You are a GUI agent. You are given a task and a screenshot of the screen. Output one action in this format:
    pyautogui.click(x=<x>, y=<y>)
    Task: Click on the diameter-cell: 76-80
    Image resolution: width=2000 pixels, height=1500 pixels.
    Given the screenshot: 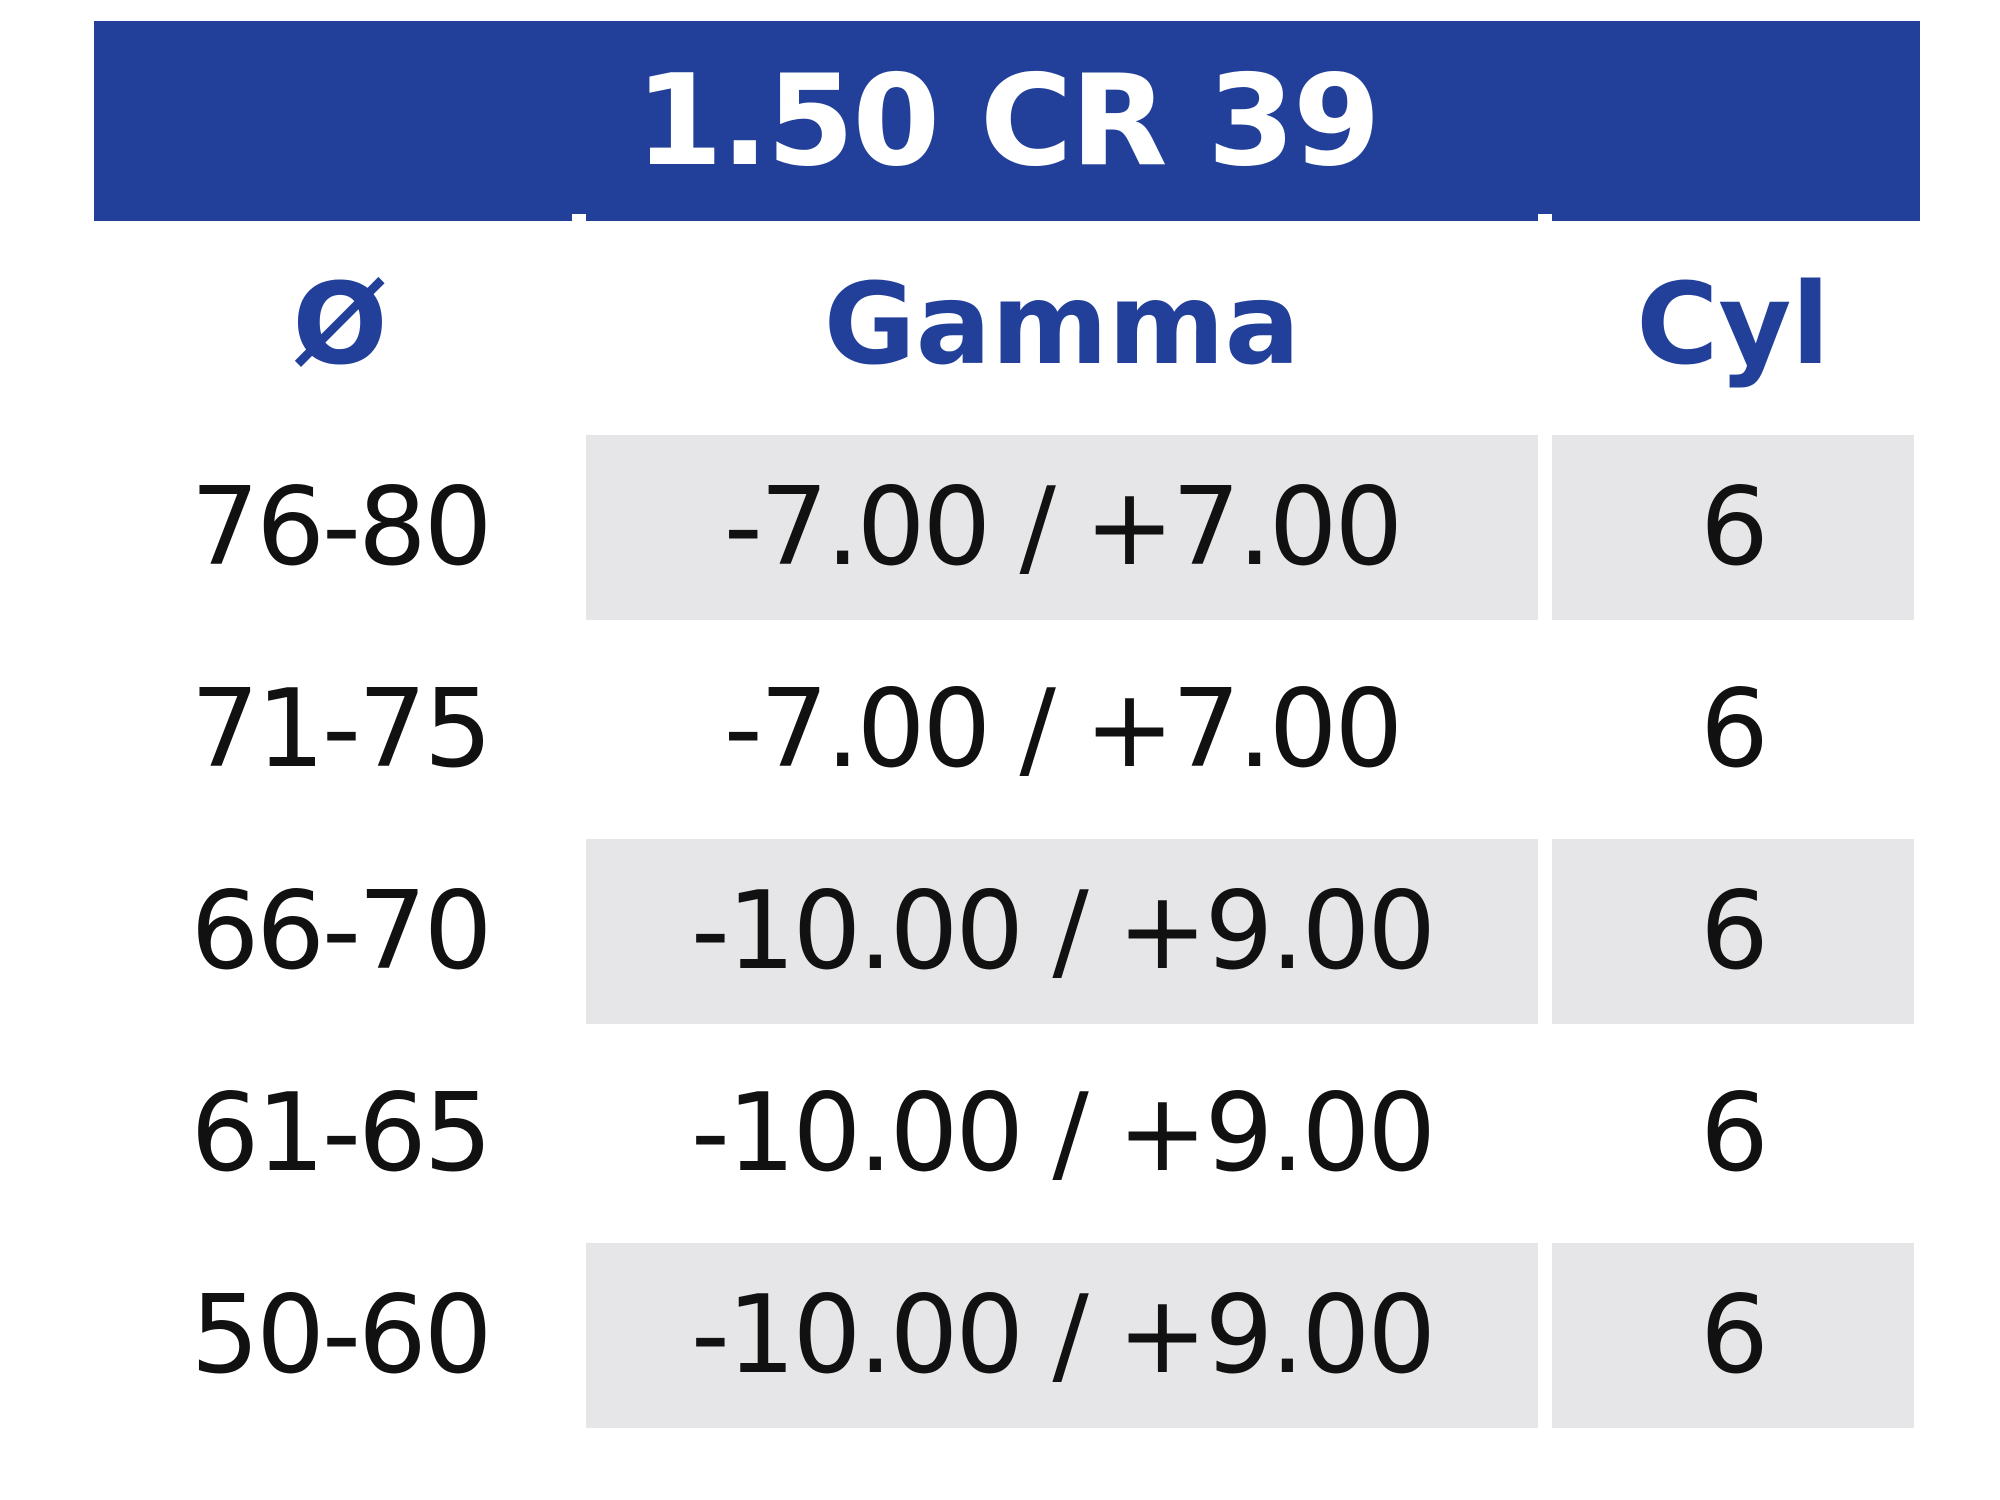 What is the action you would take?
    pyautogui.click(x=341, y=527)
    